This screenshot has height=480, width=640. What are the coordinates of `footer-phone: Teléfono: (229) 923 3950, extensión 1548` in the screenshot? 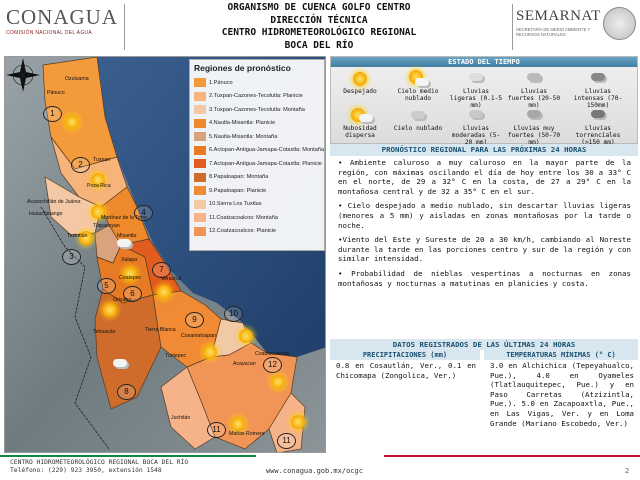 It's located at (86, 470).